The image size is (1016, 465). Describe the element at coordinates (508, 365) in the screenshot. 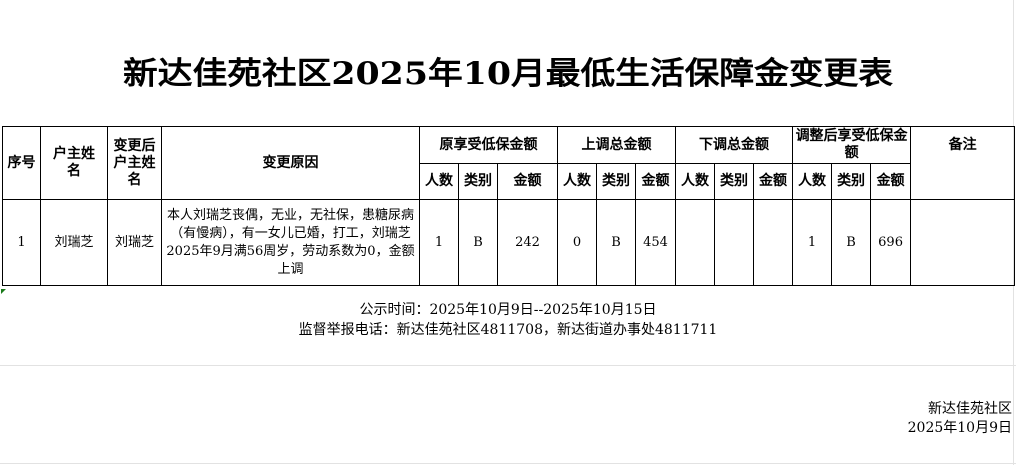

I see `divider` at that location.